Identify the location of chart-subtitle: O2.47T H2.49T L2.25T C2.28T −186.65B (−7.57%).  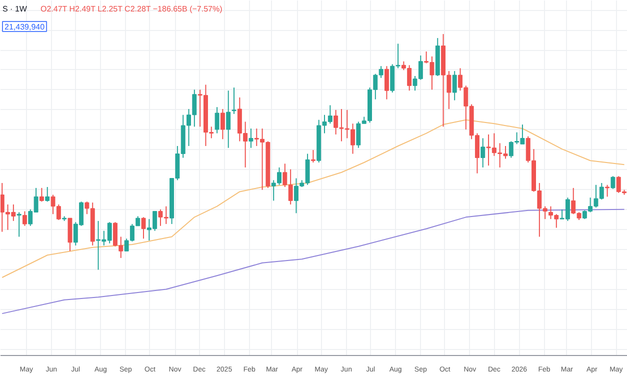
(131, 9).